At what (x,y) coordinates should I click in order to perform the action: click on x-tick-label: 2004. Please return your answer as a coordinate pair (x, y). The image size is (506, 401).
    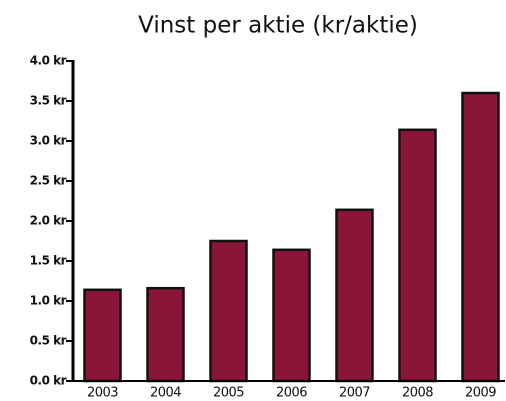
    Looking at the image, I should click on (165, 393).